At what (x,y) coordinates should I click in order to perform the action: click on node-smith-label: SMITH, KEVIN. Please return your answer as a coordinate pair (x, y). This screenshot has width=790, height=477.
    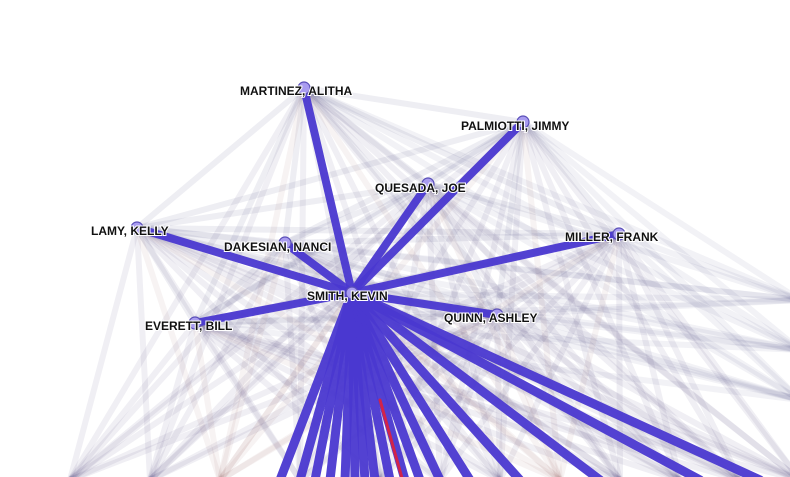
    Looking at the image, I should click on (347, 296).